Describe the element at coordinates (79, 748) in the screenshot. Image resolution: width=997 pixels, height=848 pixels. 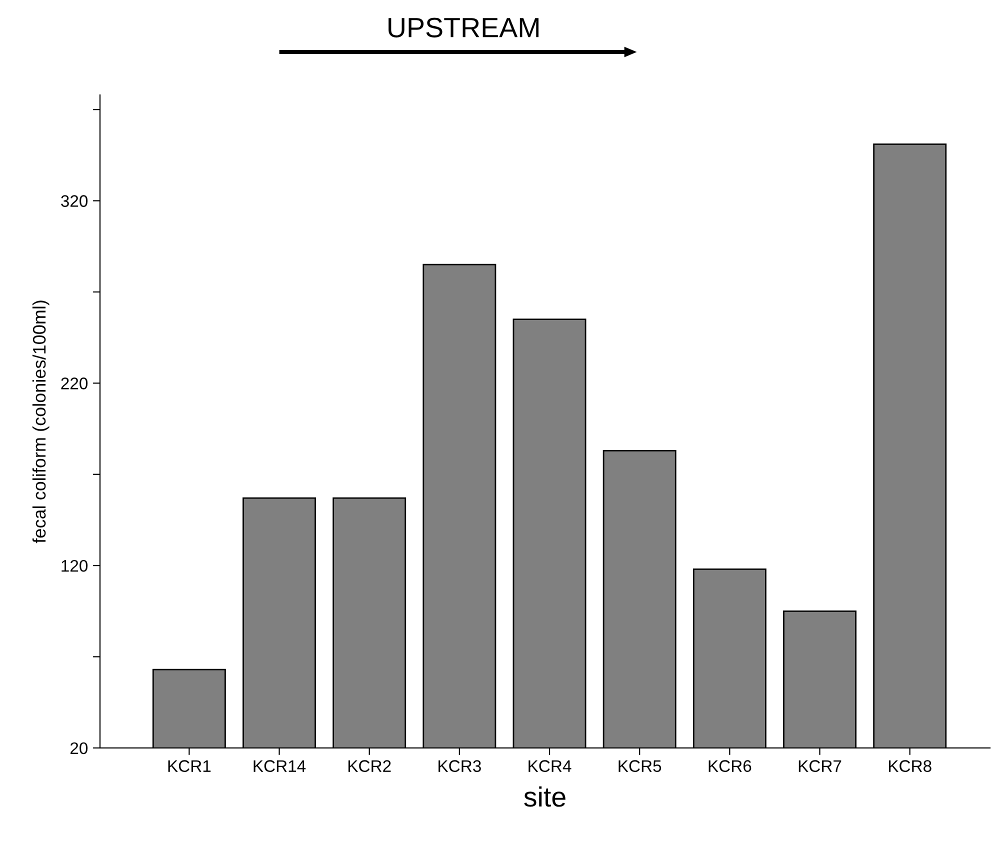
I see `y-tick-label: 20` at that location.